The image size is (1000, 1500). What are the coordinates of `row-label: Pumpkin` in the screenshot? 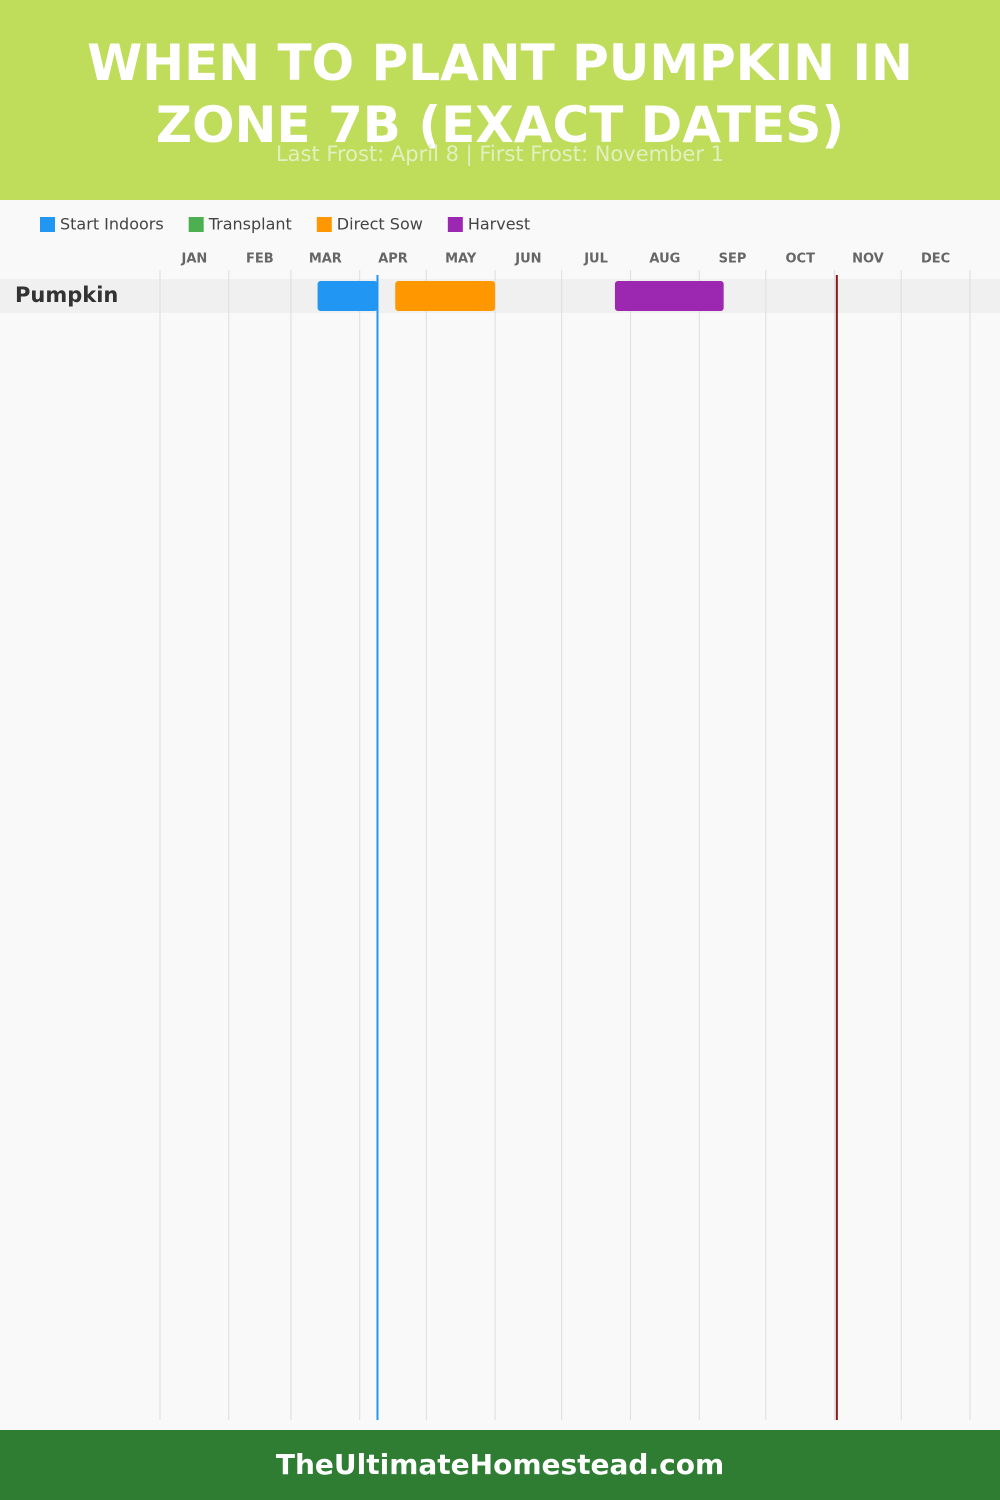 It's located at (66, 295).